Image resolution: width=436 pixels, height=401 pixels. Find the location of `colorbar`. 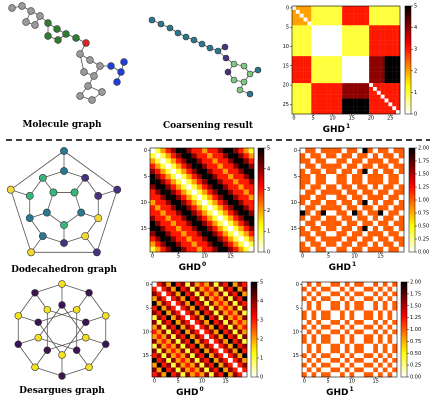

colorbar is located at coordinates (254, 329).